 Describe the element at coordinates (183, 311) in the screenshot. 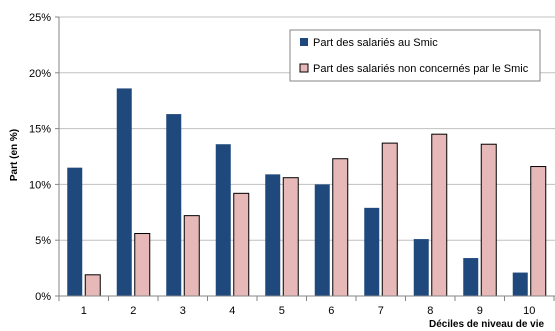

I see `x-tick-label: 3` at that location.